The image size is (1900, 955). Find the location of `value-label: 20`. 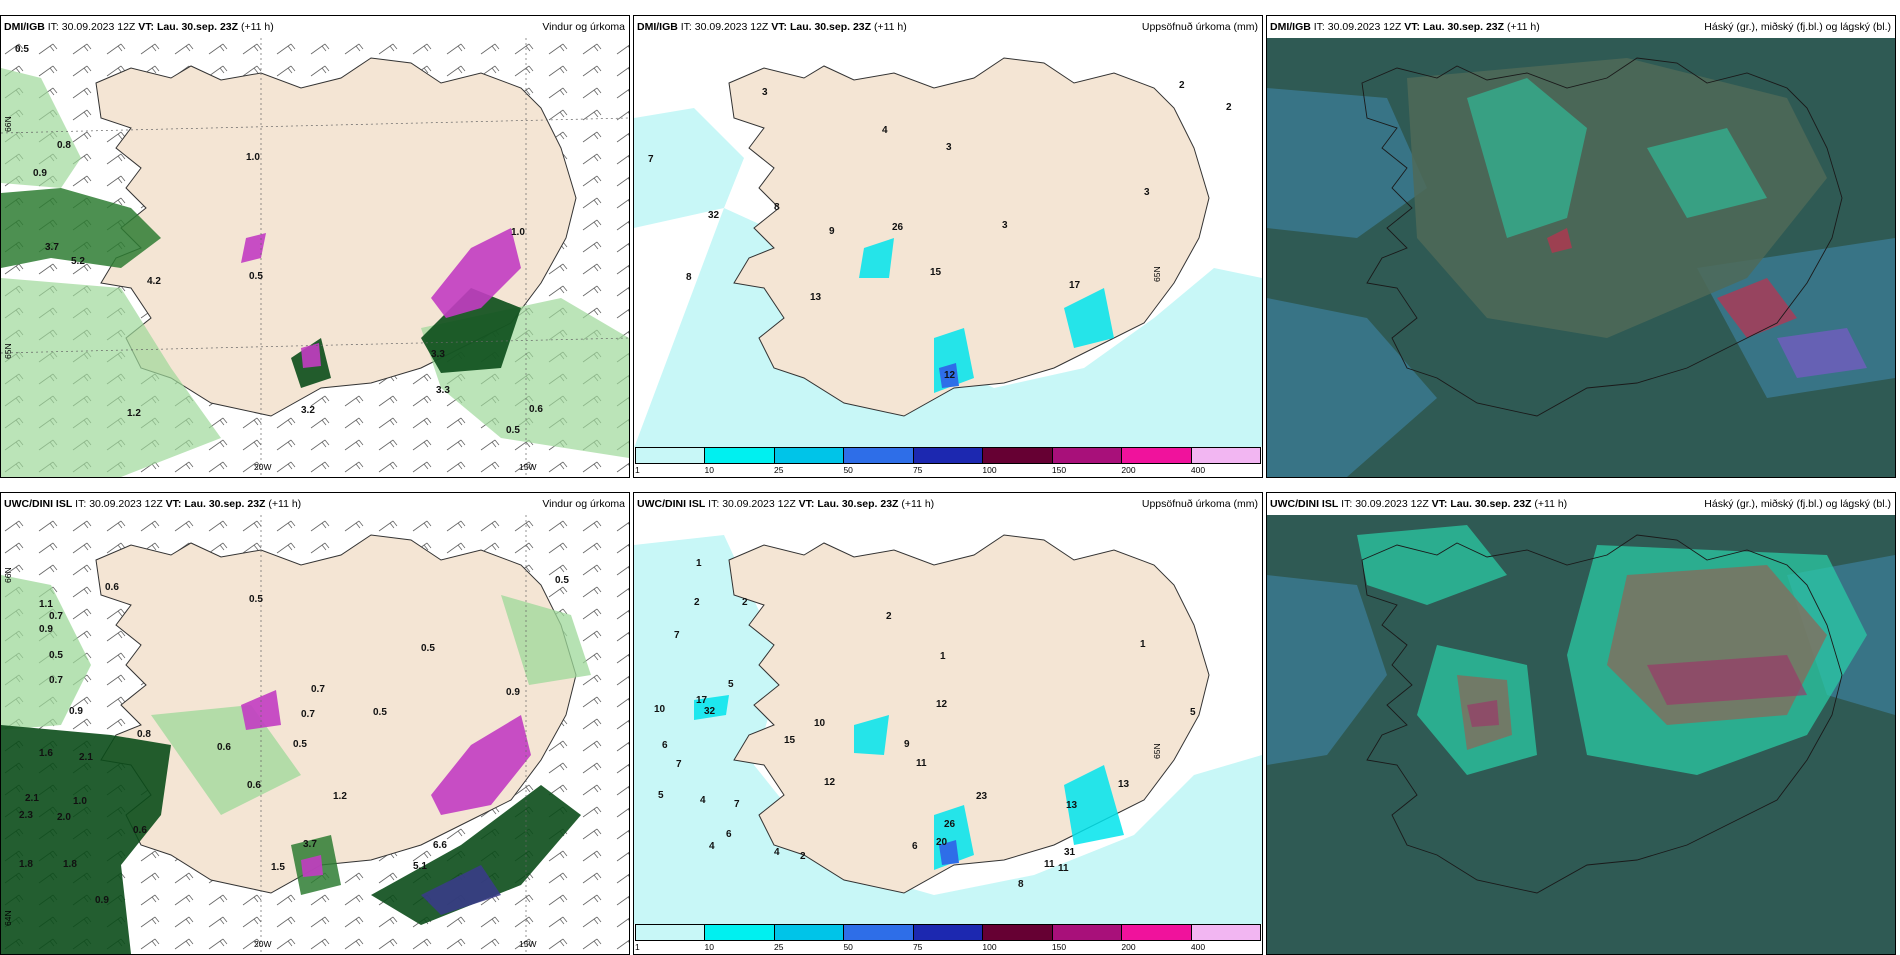

value-label: 20 is located at coordinates (942, 842).